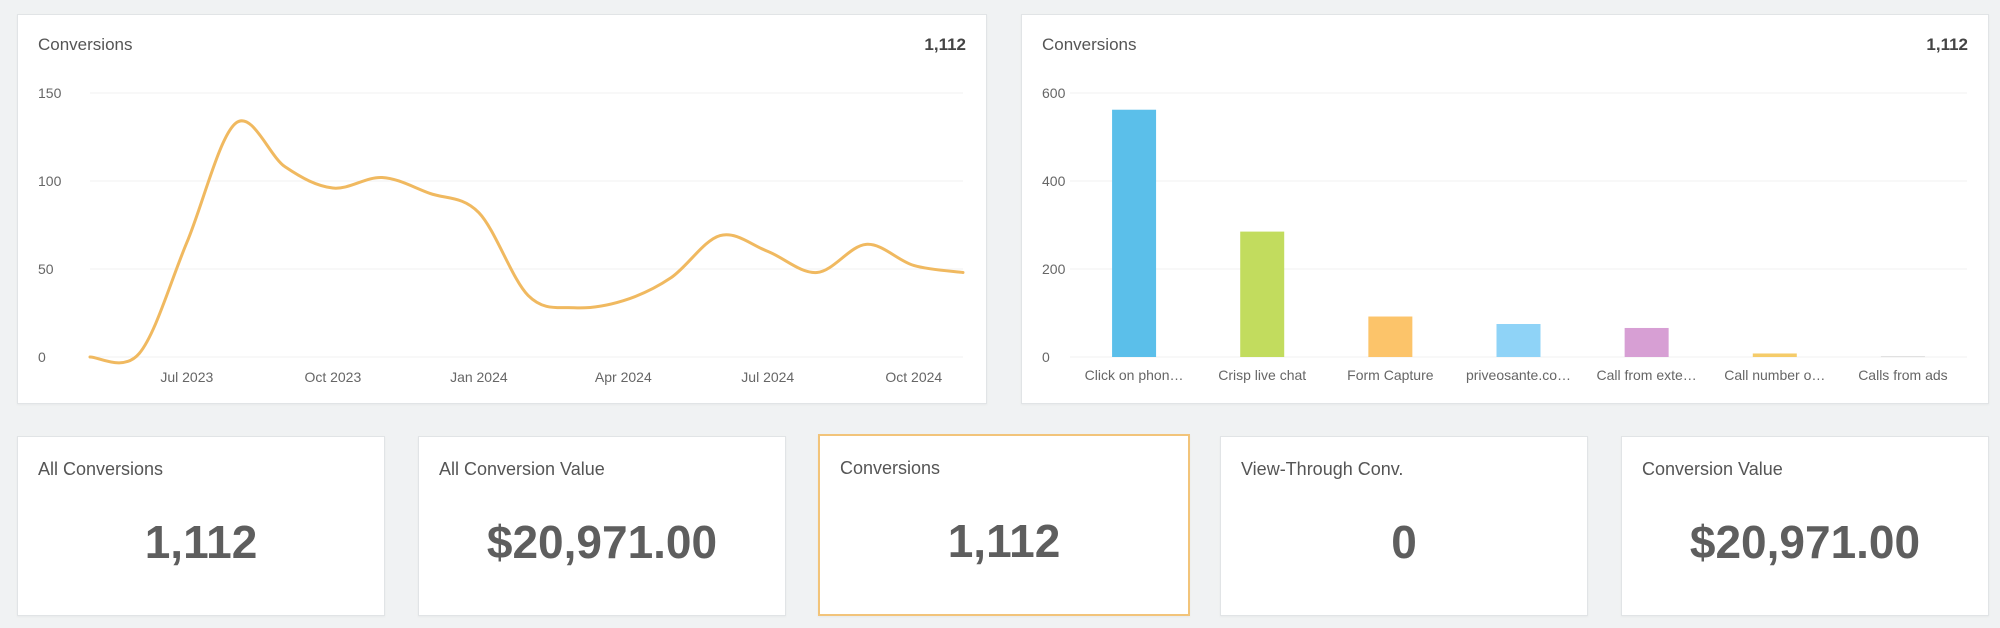  I want to click on x-tick-label: Jan 2024, so click(479, 377).